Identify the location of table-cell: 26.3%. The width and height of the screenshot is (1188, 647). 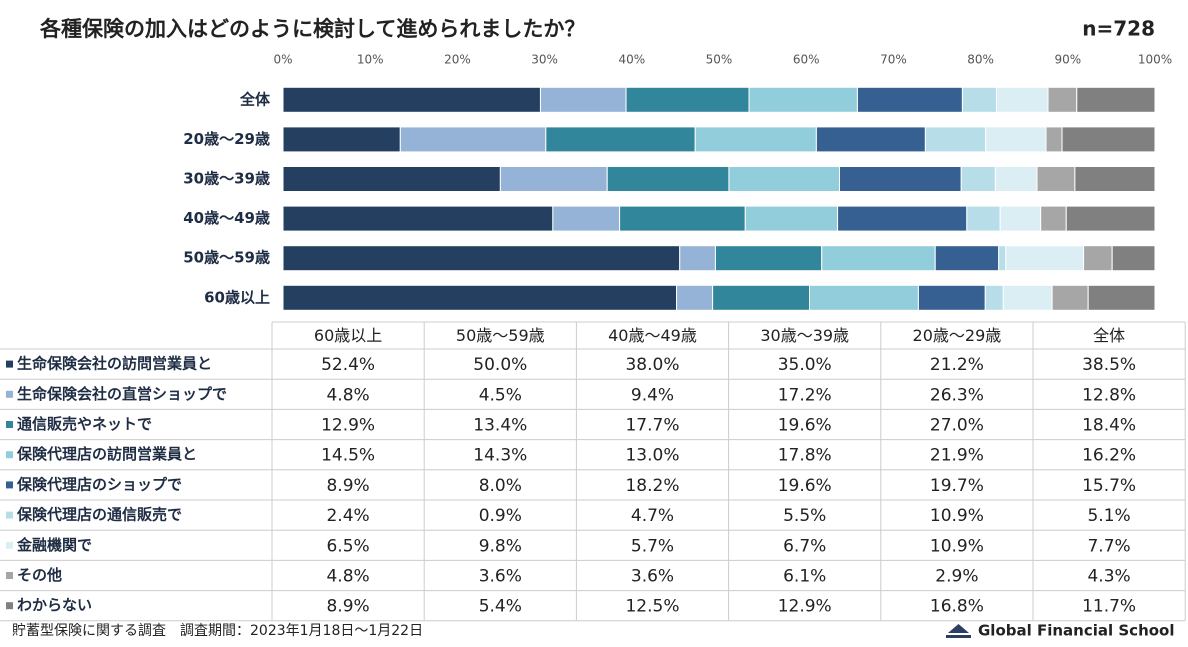
(957, 395).